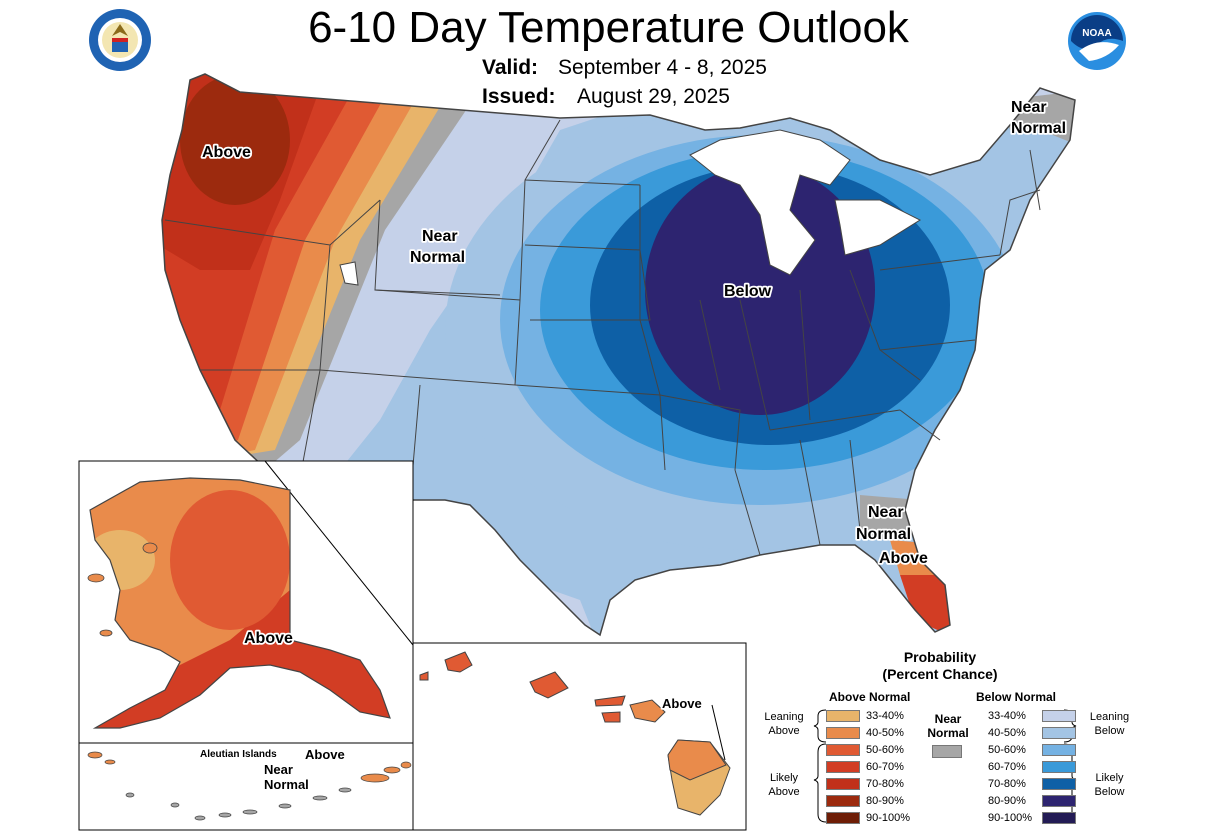 The width and height of the screenshot is (1205, 833). I want to click on legend-below-header: Below Normal, so click(1016, 697).